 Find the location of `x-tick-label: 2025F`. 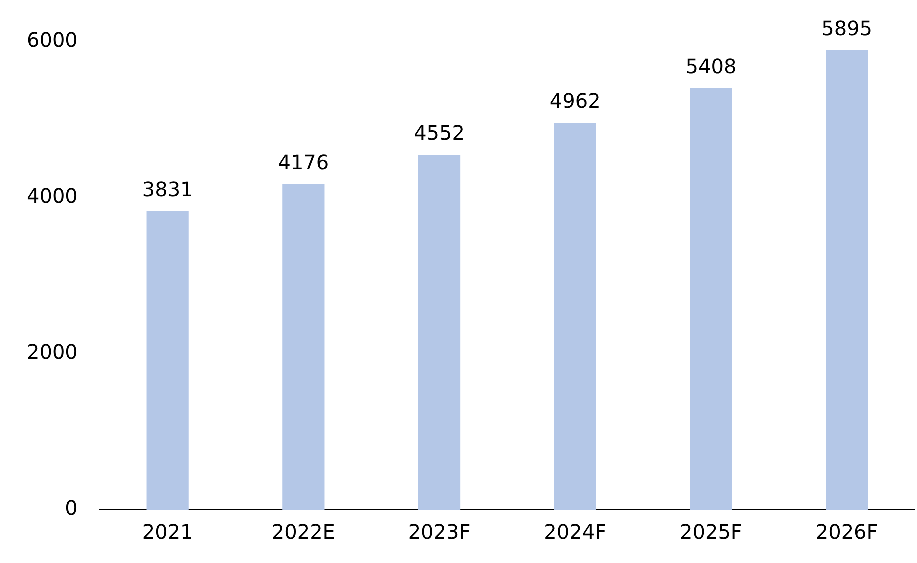

x-tick-label: 2025F is located at coordinates (711, 532).